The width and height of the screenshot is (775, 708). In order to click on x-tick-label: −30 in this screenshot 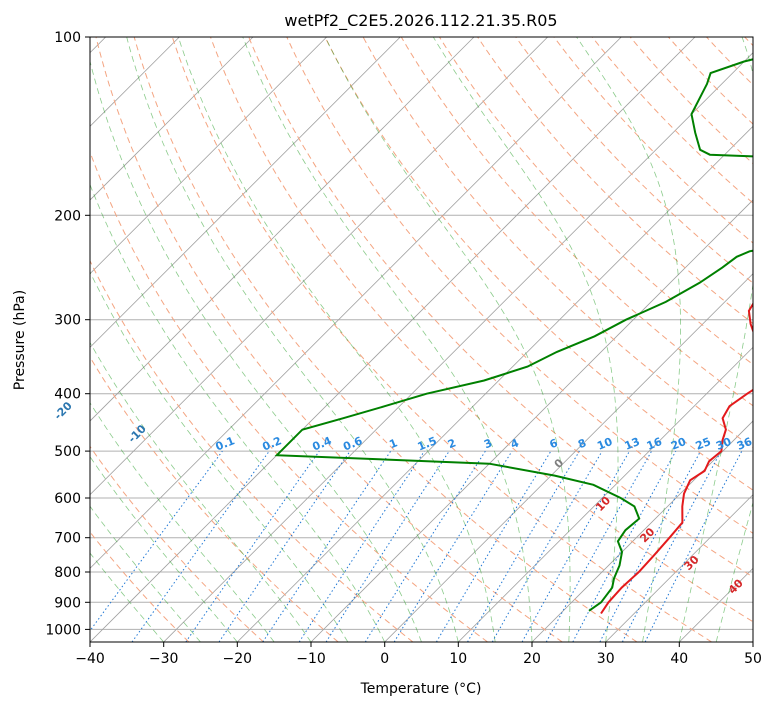, I will do `click(164, 659)`.